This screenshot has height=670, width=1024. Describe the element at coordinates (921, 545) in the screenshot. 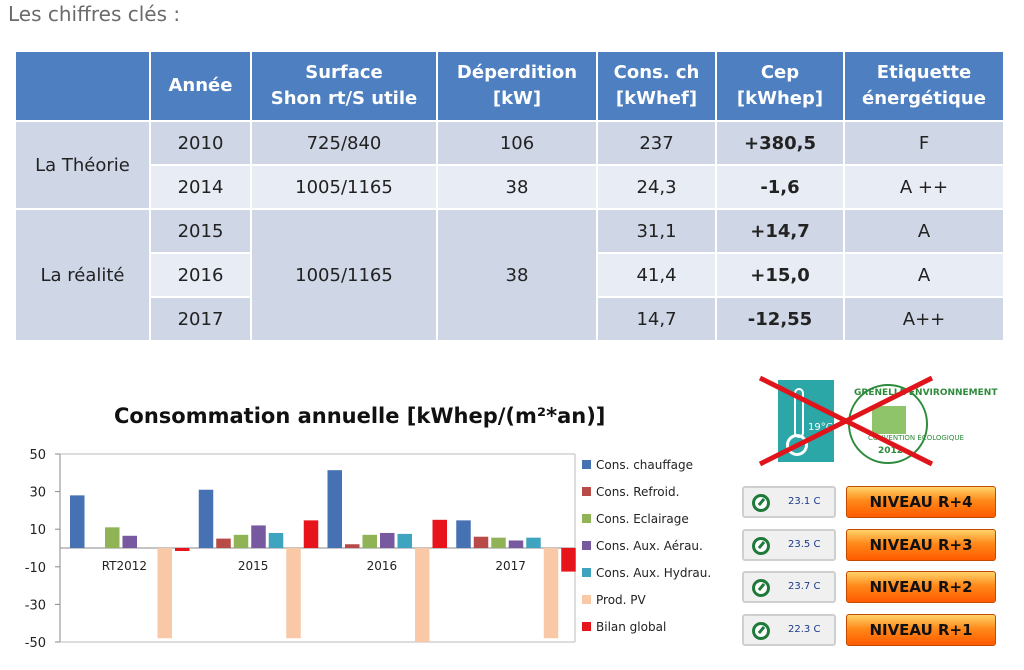

I see `level-button: NIVEAU R+3` at that location.